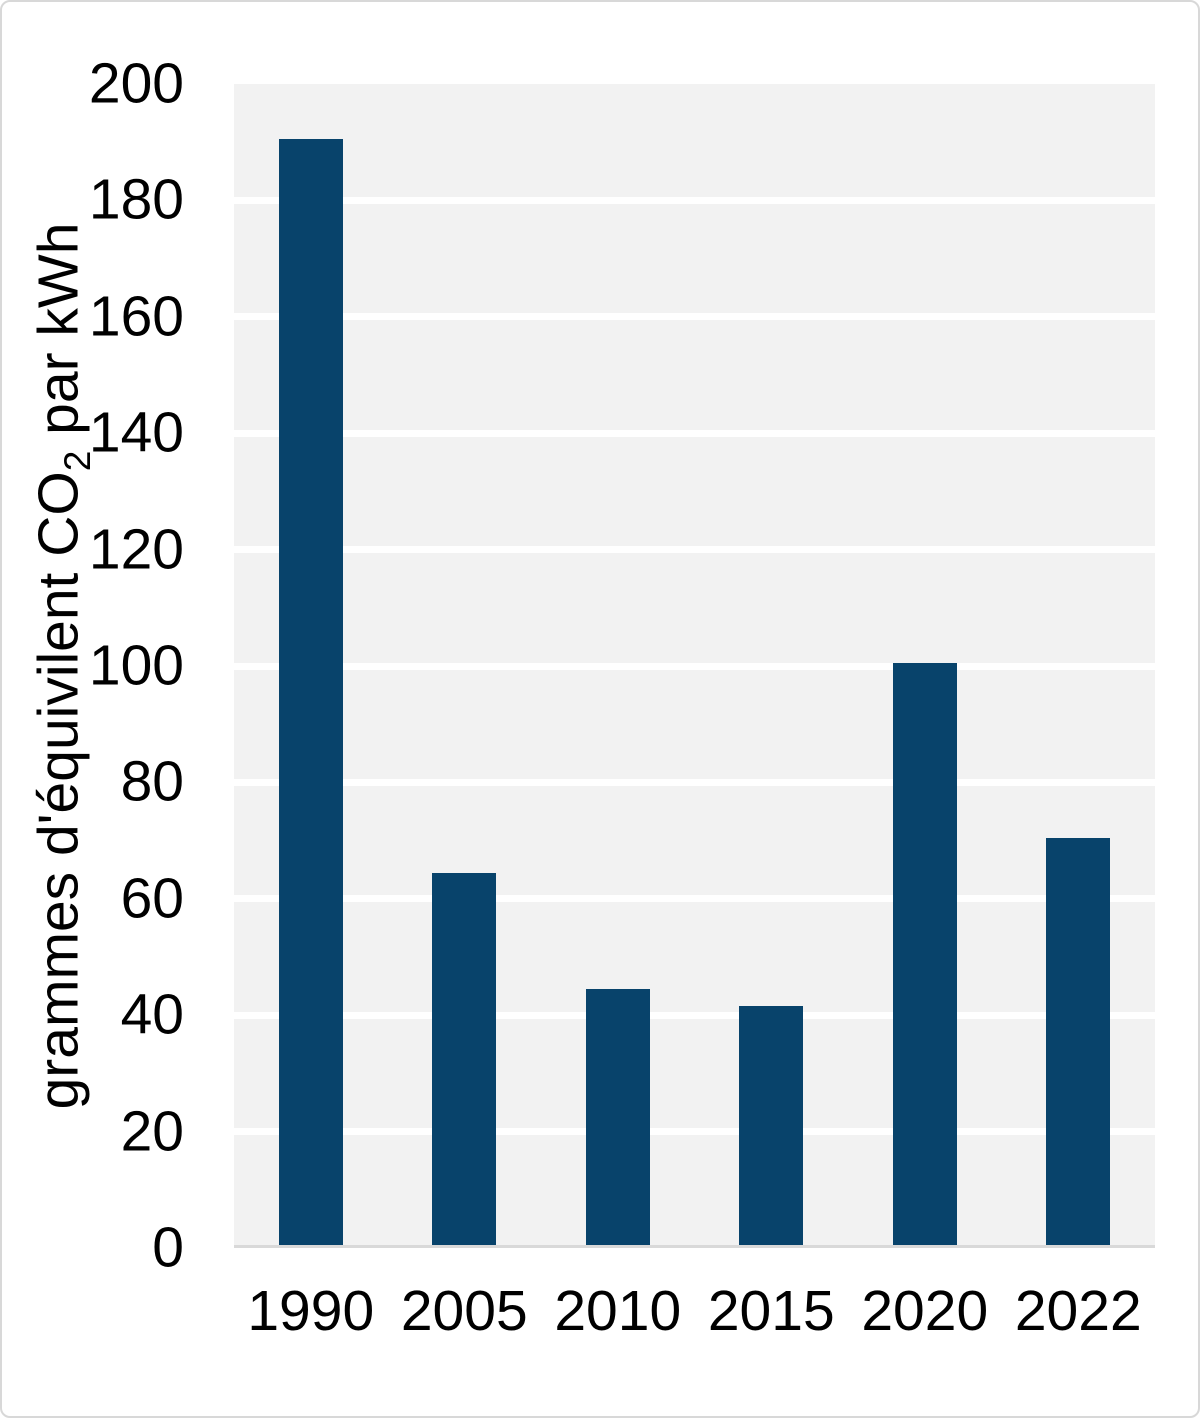 This screenshot has height=1418, width=1200. I want to click on bar-2005, so click(464, 1058).